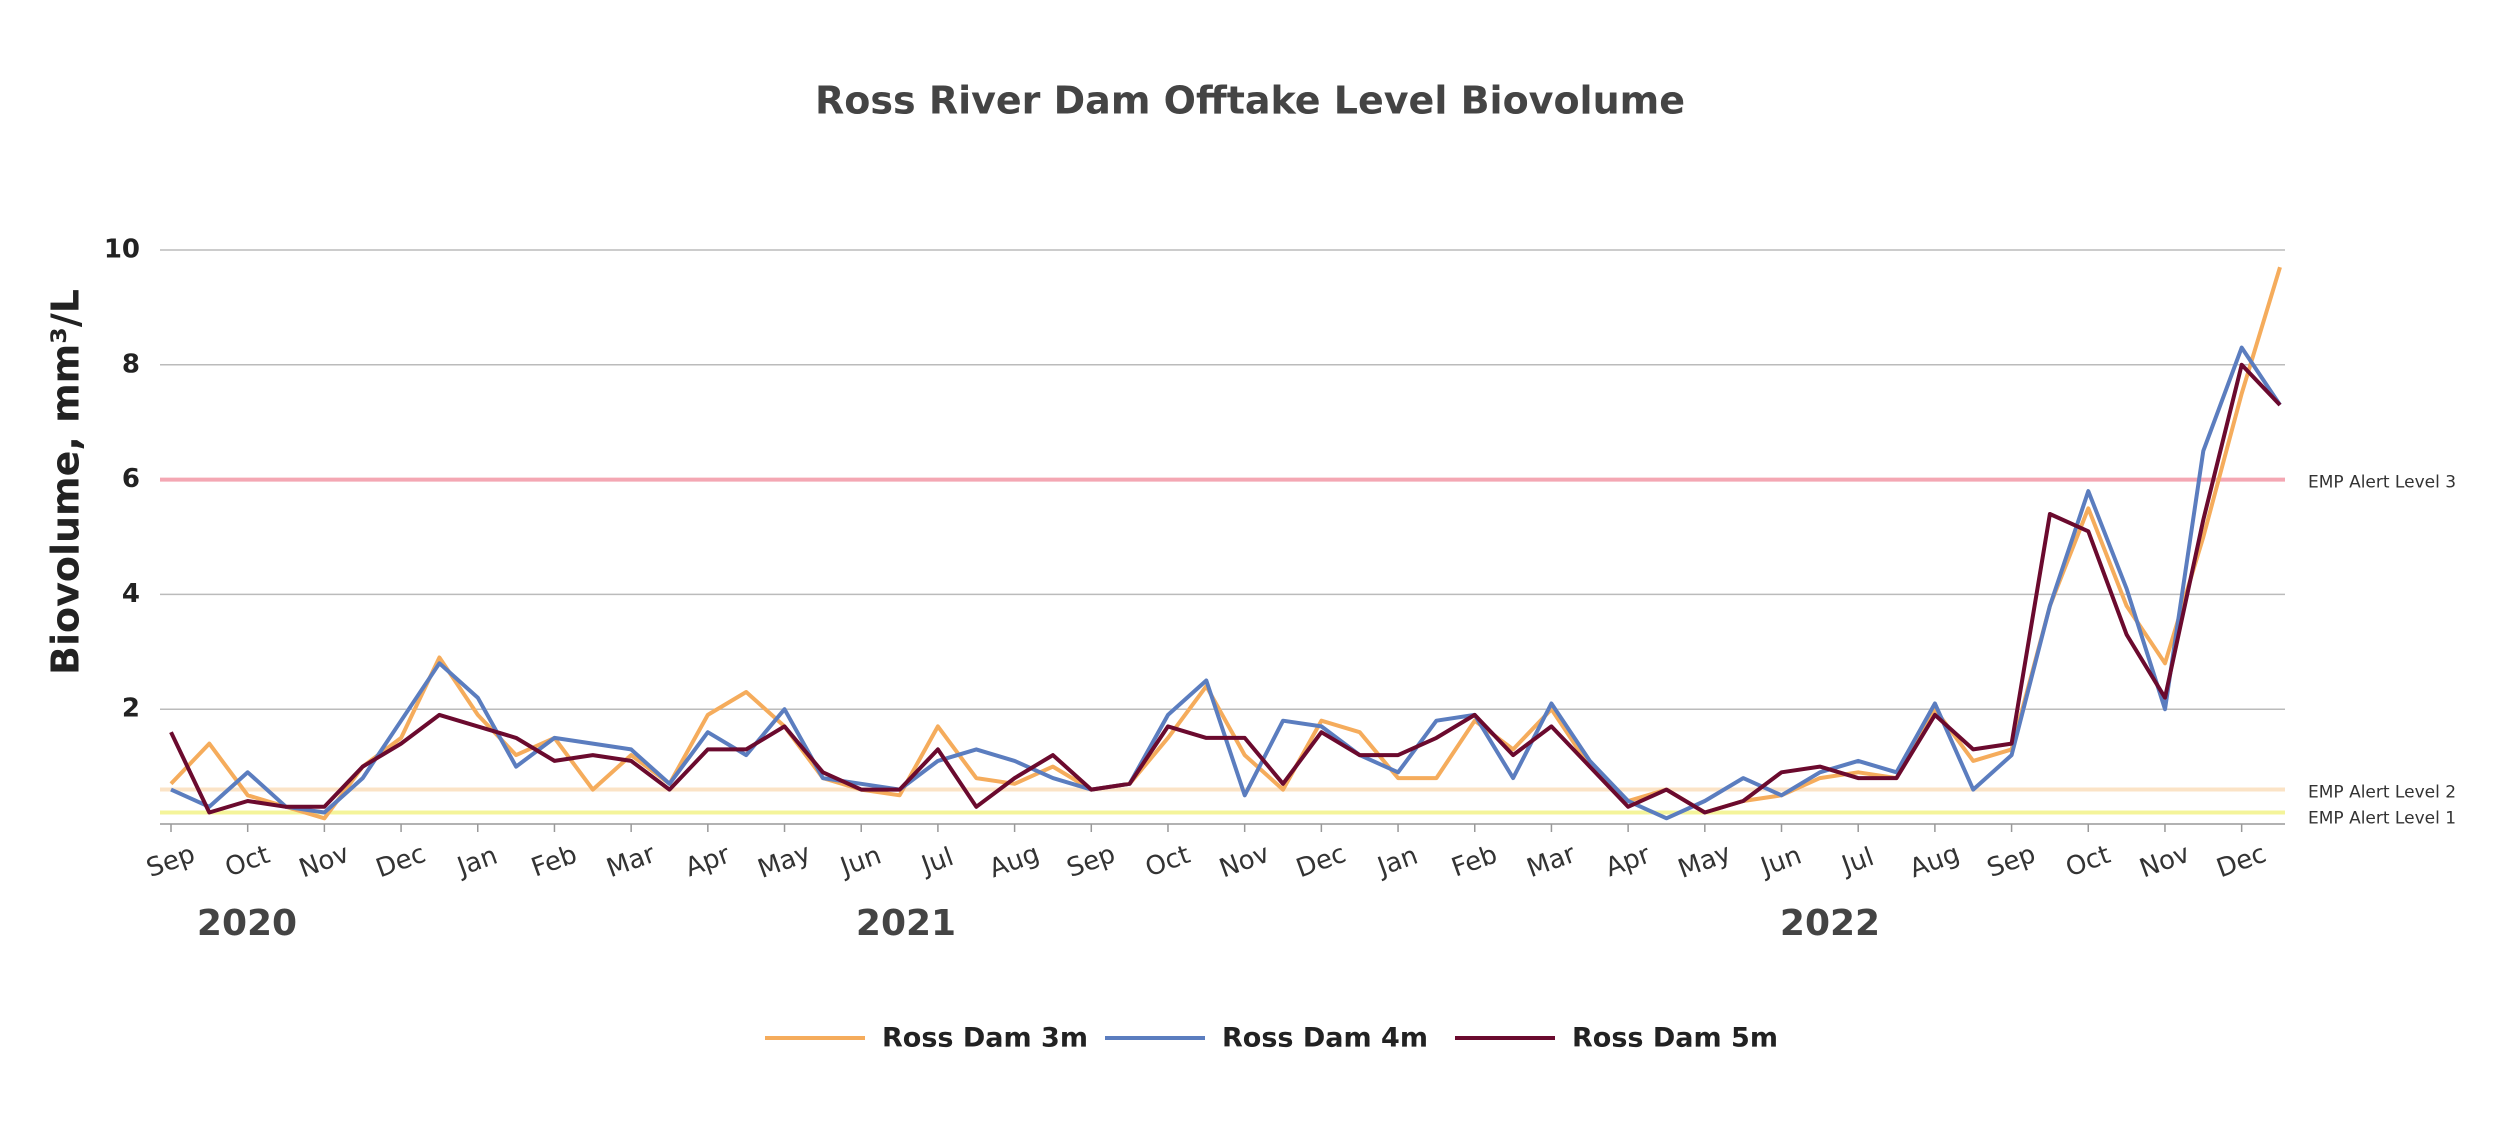  What do you see at coordinates (2382, 483) in the screenshot?
I see `alert-label: EMP Alert Level 3` at bounding box center [2382, 483].